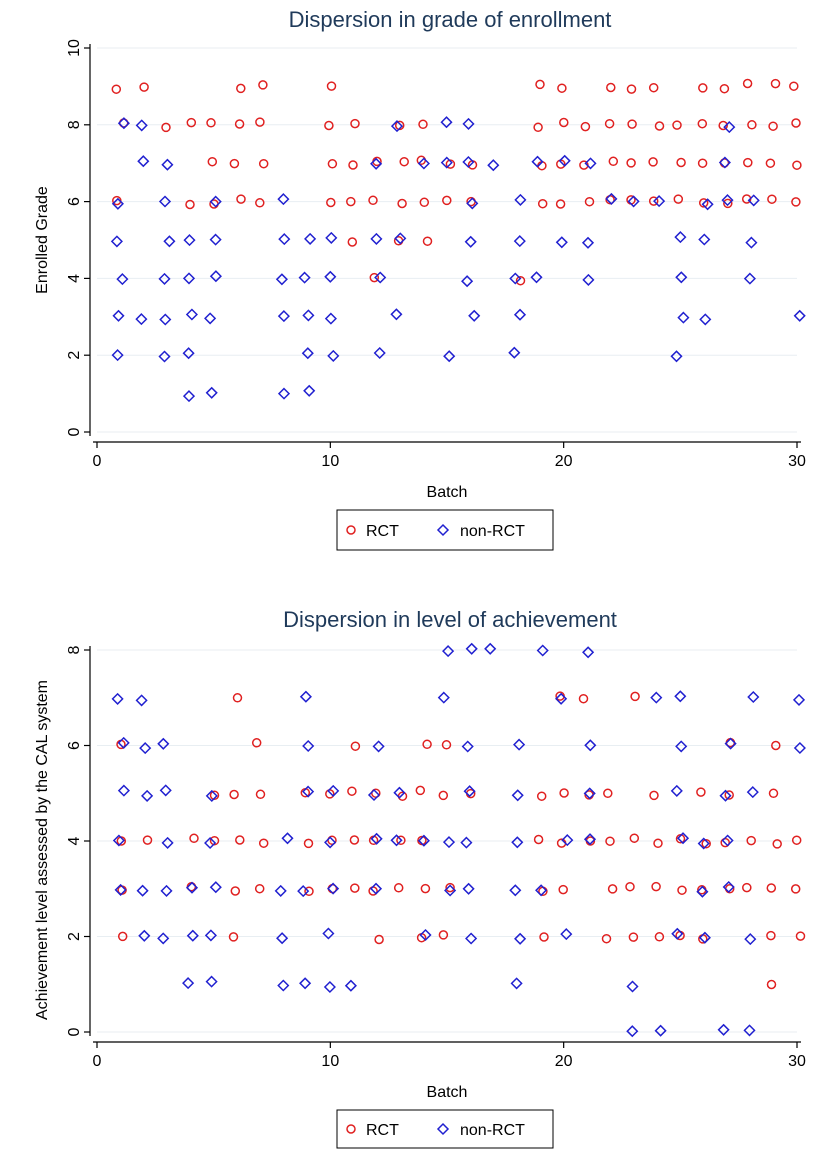 This screenshot has width=817, height=1151. I want to click on legend: RCT non-RCT, so click(445, 530).